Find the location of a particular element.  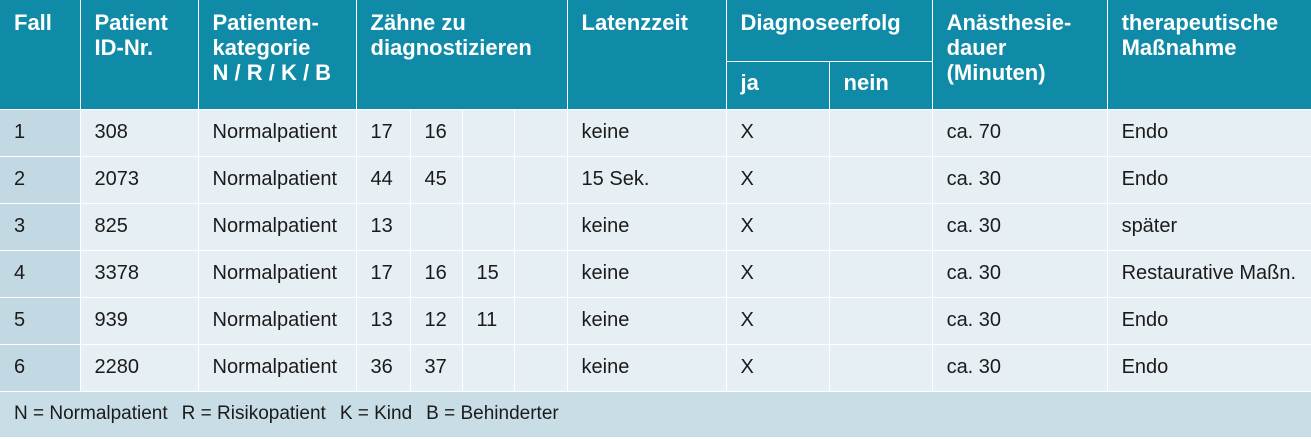

cell-latenz: 15 Sek. is located at coordinates (647, 180).